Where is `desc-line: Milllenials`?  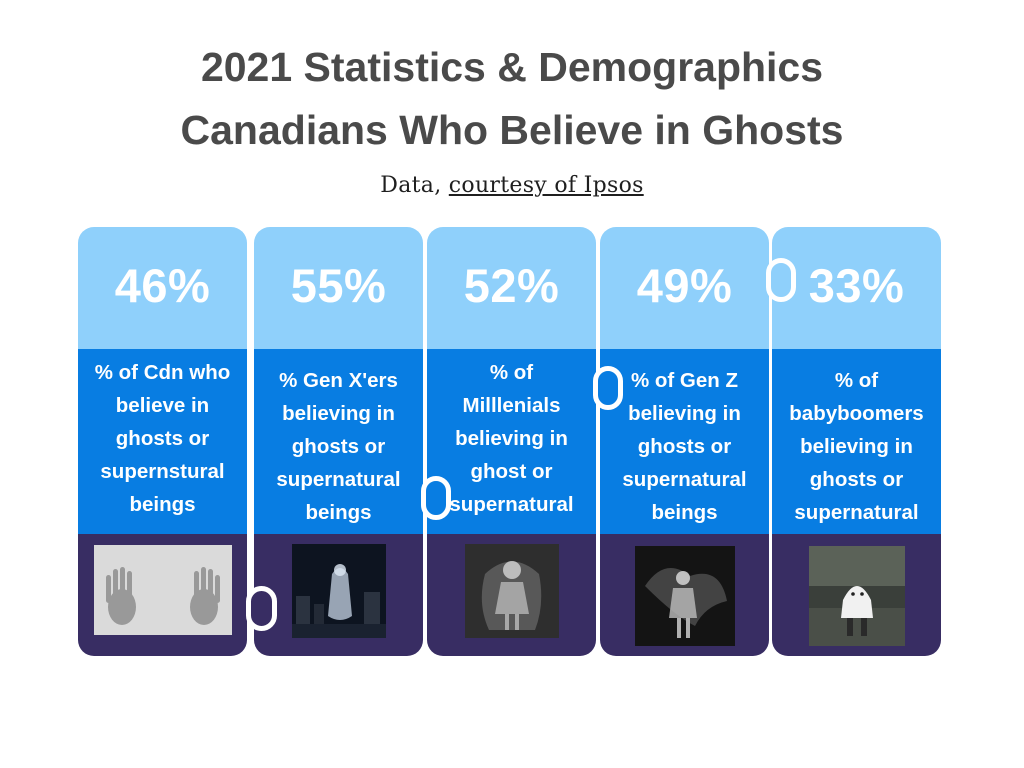 desc-line: Milllenials is located at coordinates (511, 405).